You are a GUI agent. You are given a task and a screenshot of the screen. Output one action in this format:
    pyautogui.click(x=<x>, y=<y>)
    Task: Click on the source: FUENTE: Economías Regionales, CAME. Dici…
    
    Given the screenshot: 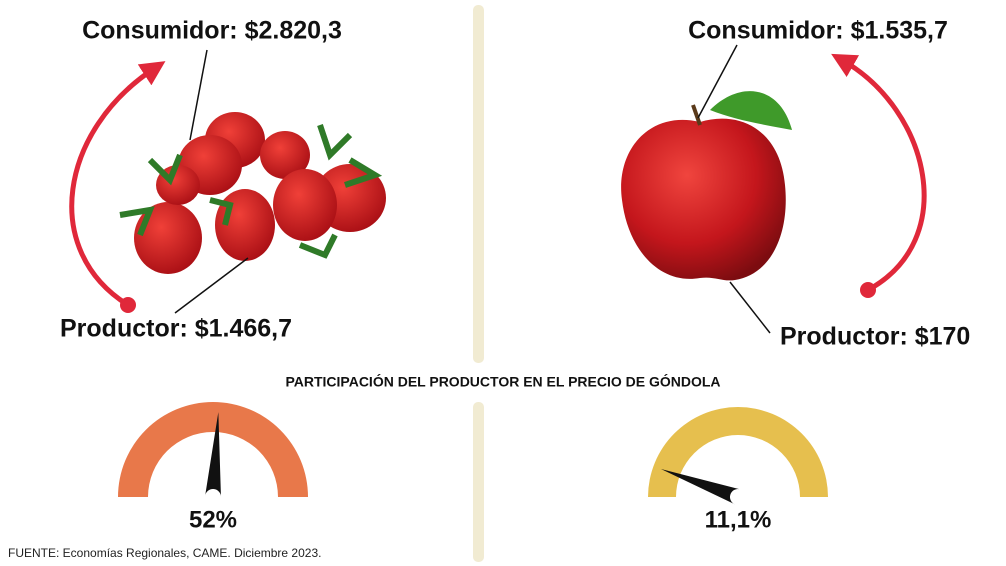 What is the action you would take?
    pyautogui.click(x=164, y=553)
    